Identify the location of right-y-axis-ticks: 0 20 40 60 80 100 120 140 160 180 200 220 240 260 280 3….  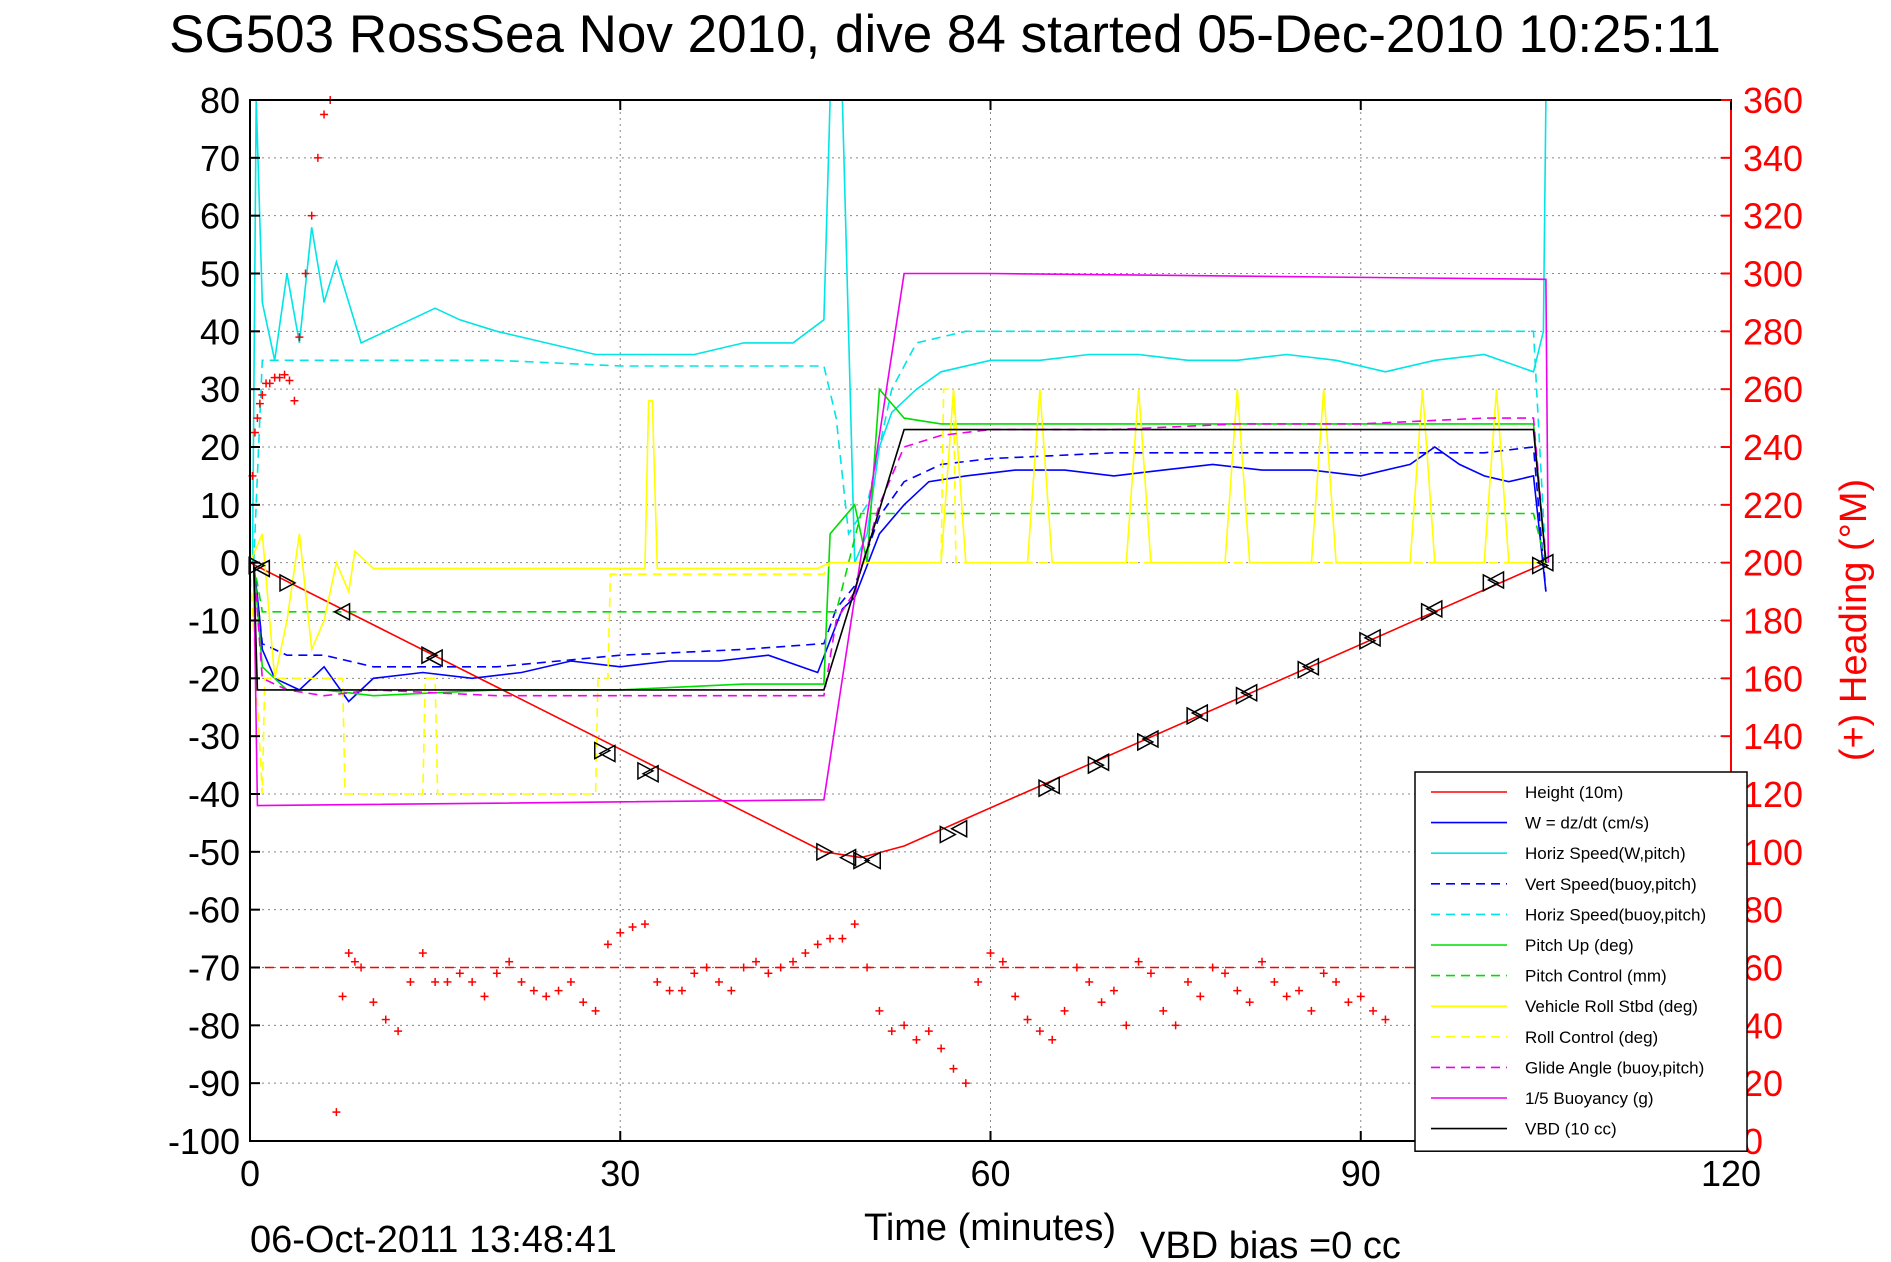
(1762, 621).